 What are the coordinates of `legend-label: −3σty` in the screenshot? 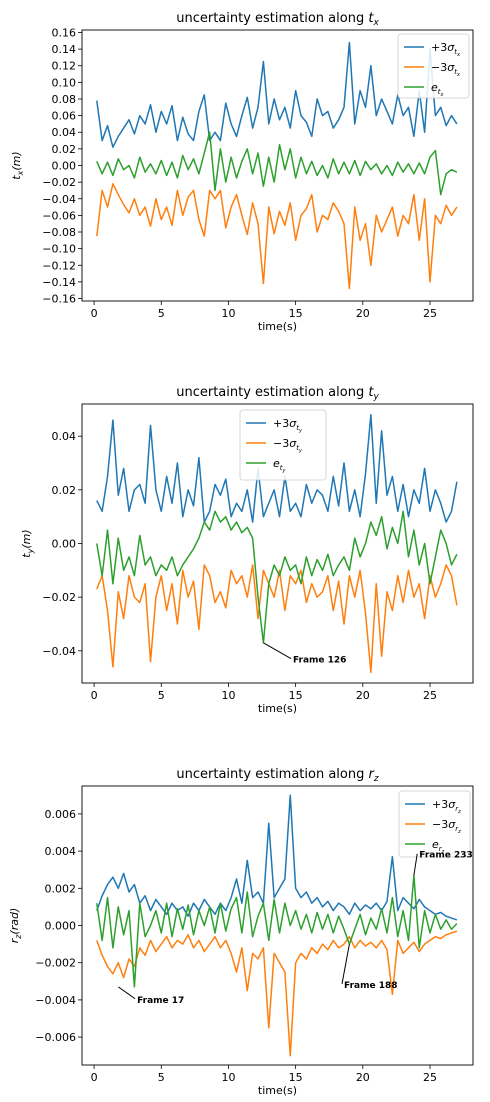 It's located at (288, 445).